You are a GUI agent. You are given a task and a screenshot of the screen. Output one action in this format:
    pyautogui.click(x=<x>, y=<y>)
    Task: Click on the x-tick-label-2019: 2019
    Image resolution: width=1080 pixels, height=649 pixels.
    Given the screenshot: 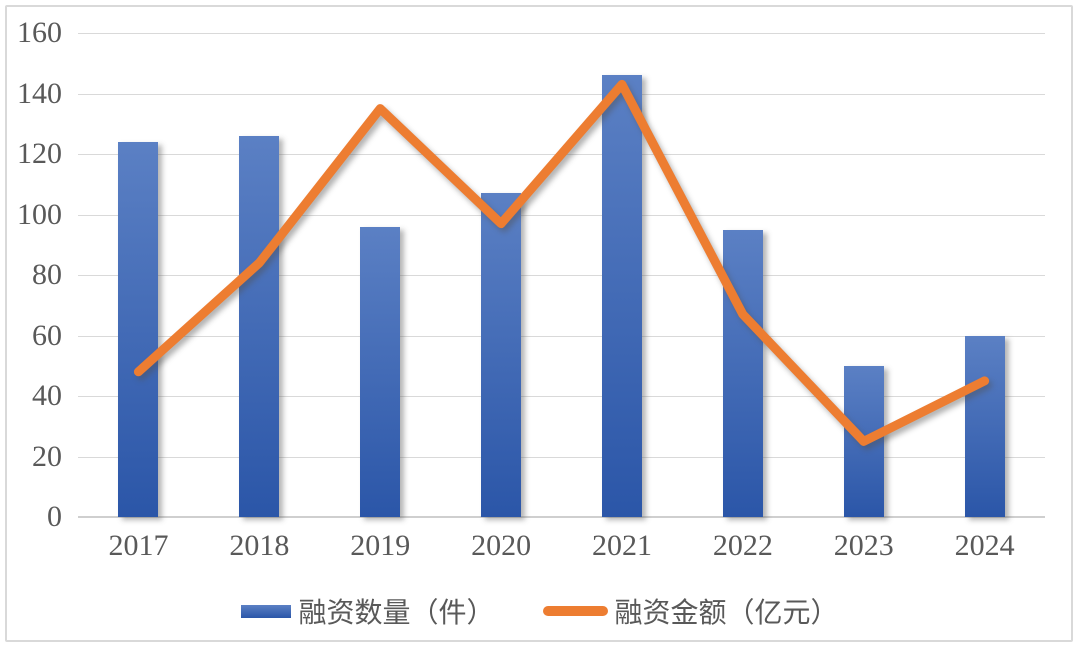 What is the action you would take?
    pyautogui.click(x=380, y=545)
    